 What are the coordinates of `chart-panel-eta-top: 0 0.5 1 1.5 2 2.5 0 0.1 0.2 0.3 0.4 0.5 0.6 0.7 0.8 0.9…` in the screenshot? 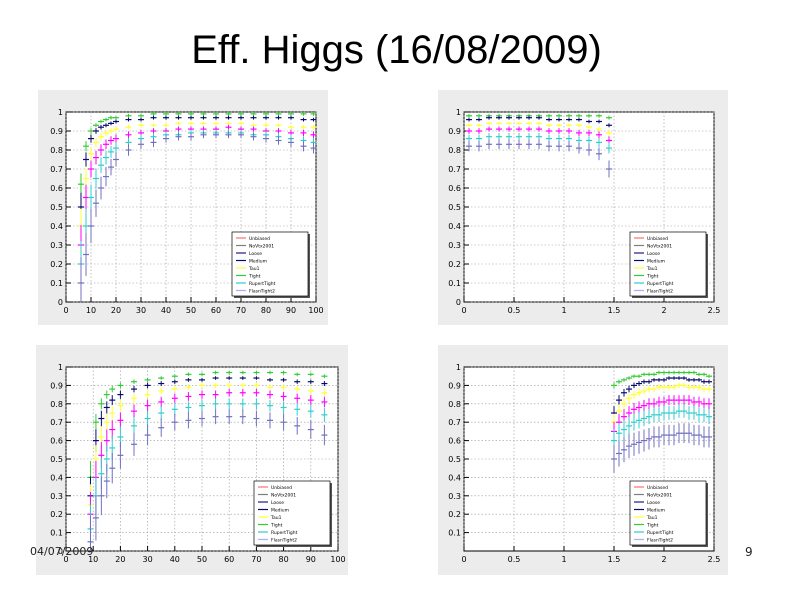 It's located at (583, 207).